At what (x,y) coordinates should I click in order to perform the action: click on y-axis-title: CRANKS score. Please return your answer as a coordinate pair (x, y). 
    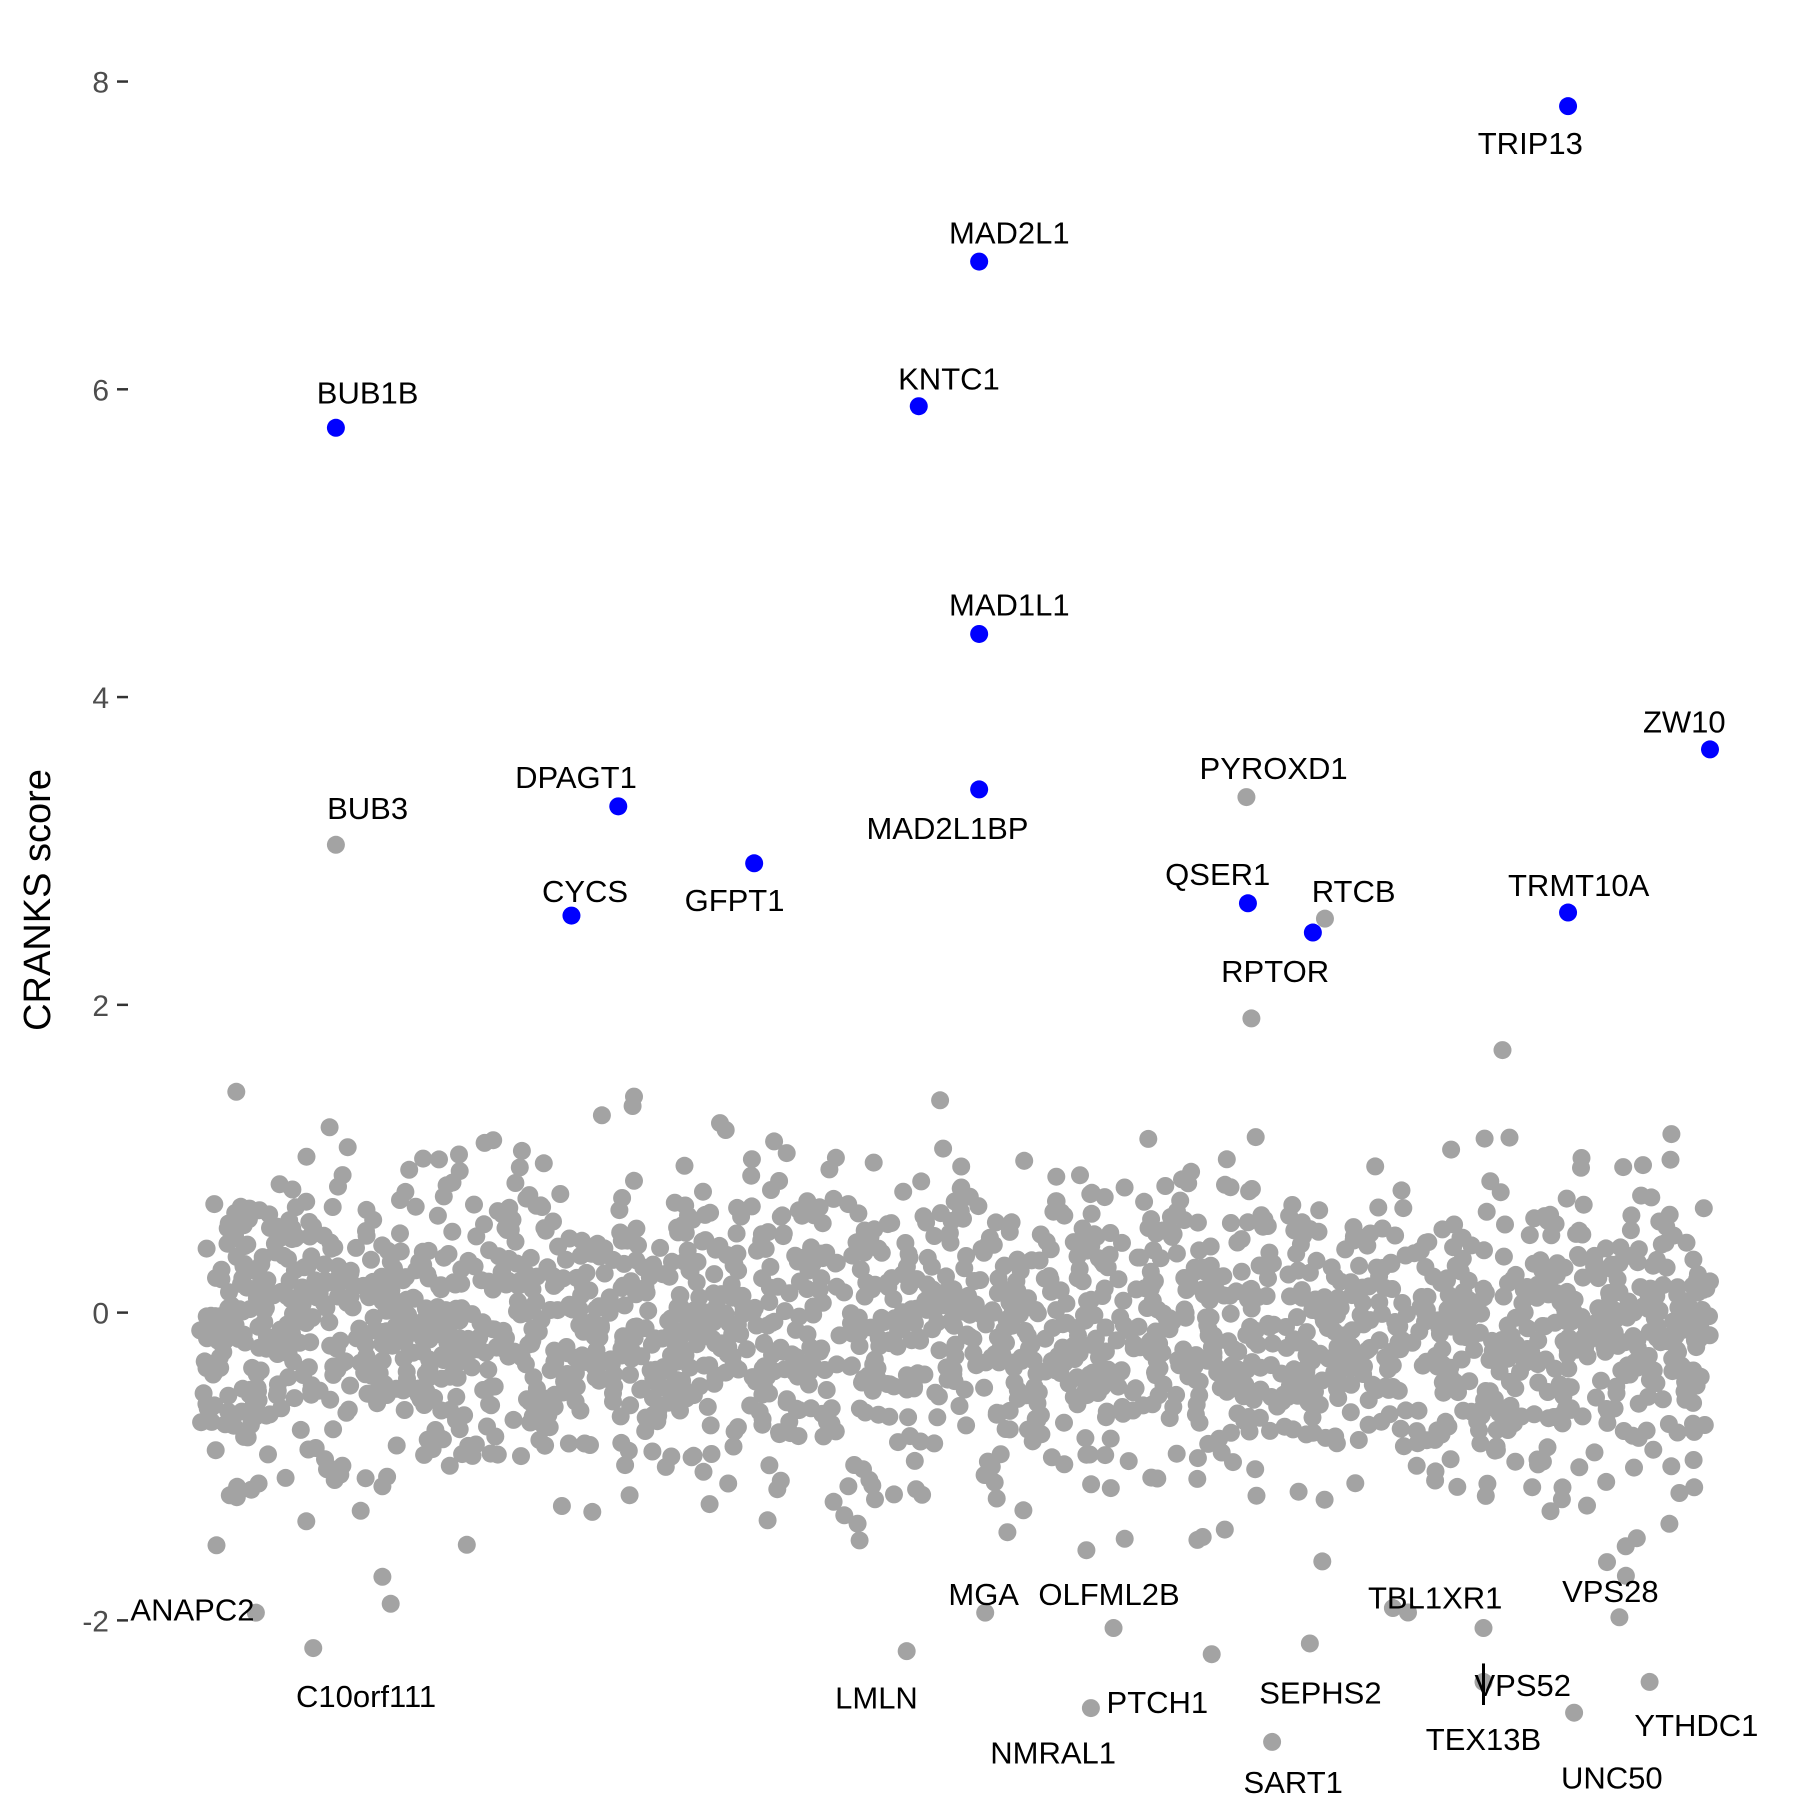
    Looking at the image, I should click on (38, 900).